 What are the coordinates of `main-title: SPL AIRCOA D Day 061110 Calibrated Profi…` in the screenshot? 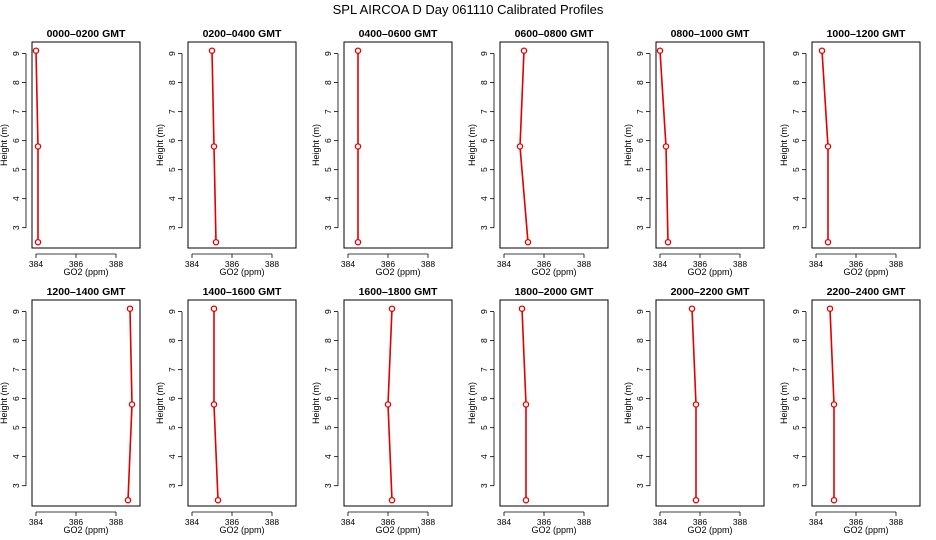 It's located at (468, 9).